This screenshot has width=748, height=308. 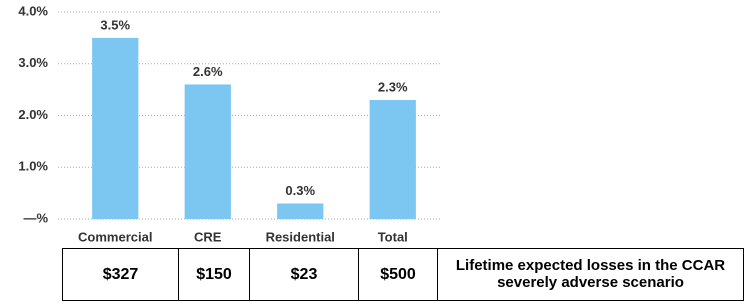 What do you see at coordinates (208, 236) in the screenshot?
I see `x-tick-label: CRE` at bounding box center [208, 236].